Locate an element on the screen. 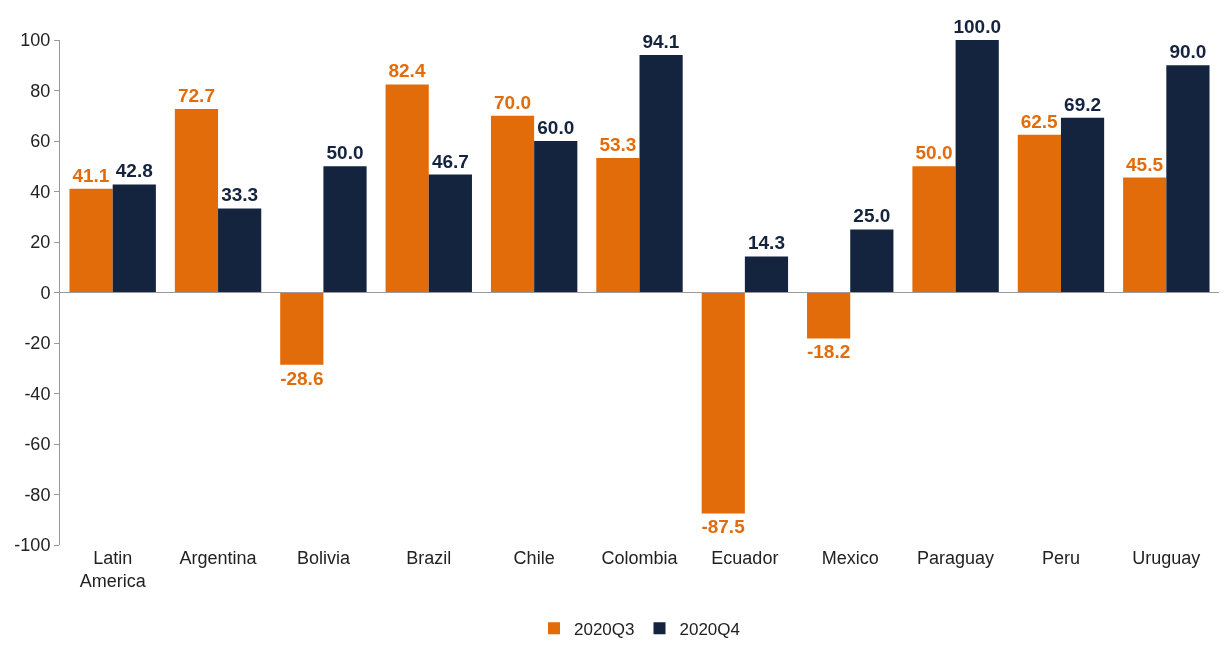 The image size is (1229, 657). data-label: 25.0 is located at coordinates (872, 216).